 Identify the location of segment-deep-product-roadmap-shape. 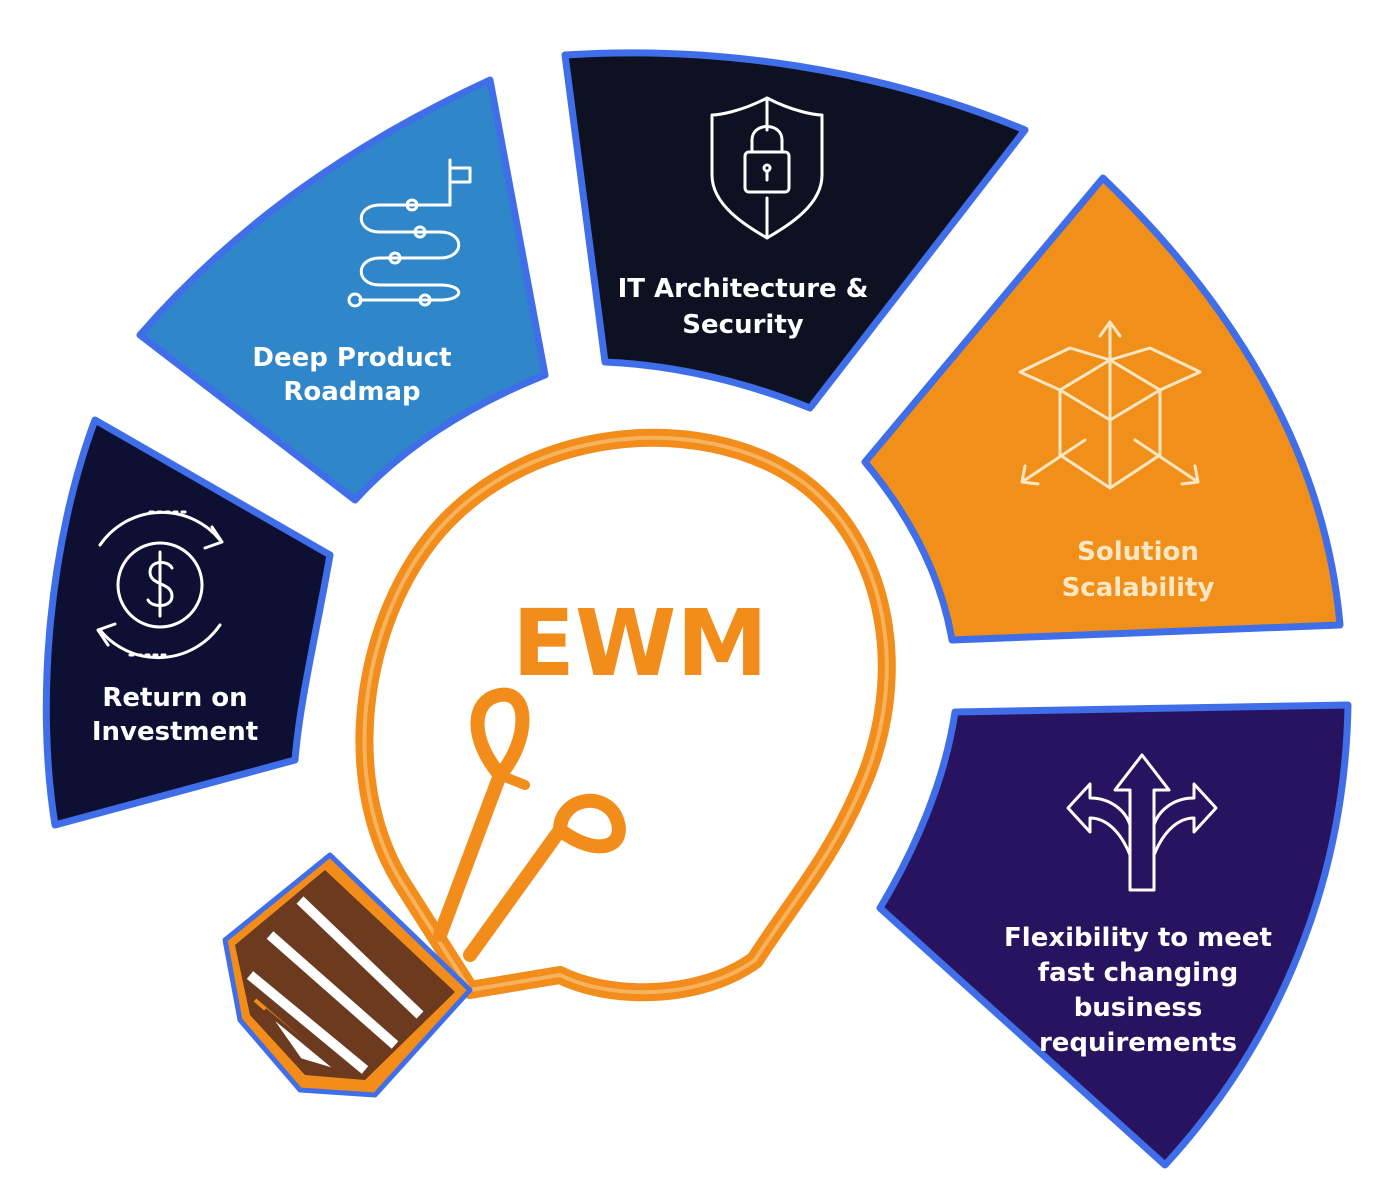
(342, 290).